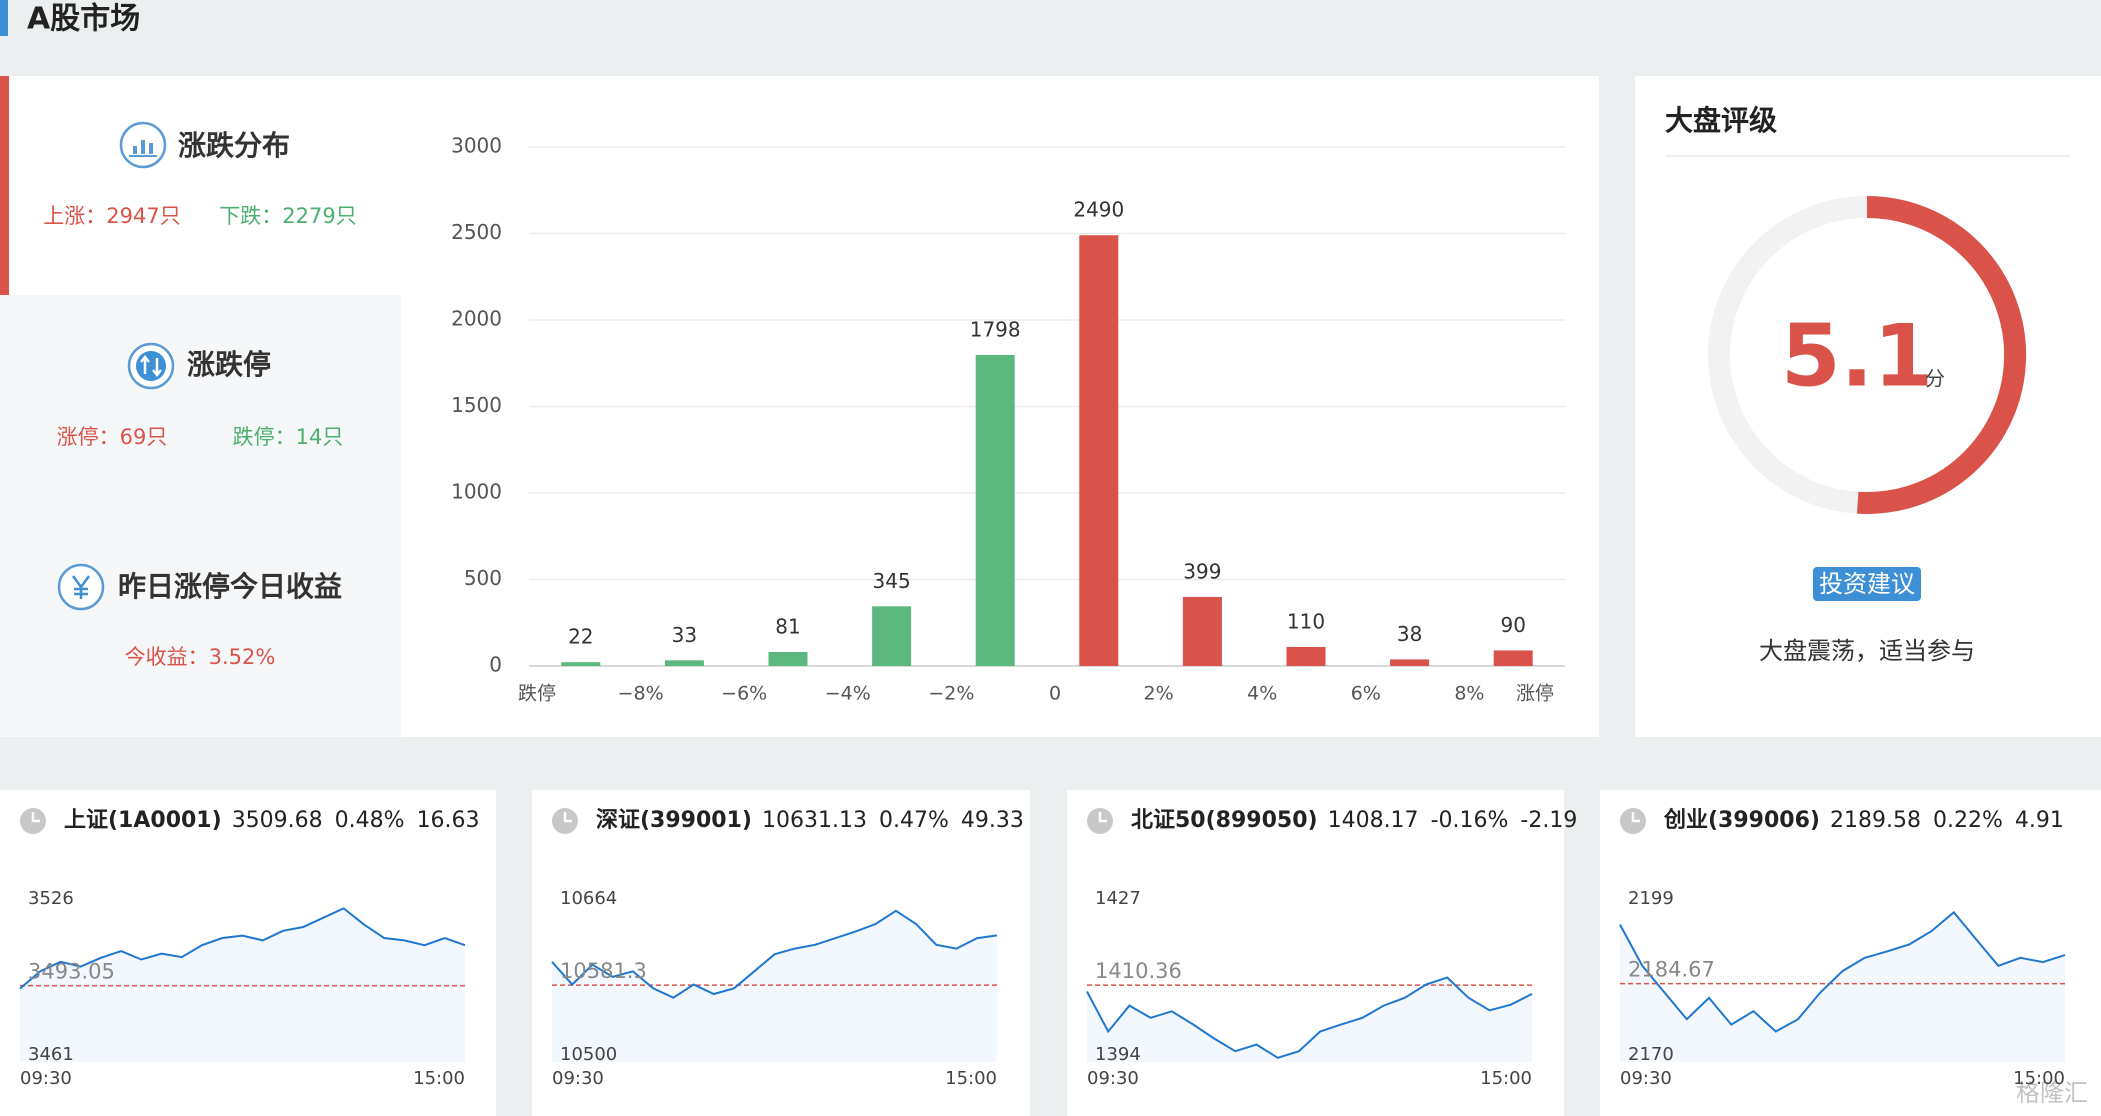 This screenshot has width=2101, height=1116. Describe the element at coordinates (951, 694) in the screenshot. I see `x-tick-label: −2%` at that location.